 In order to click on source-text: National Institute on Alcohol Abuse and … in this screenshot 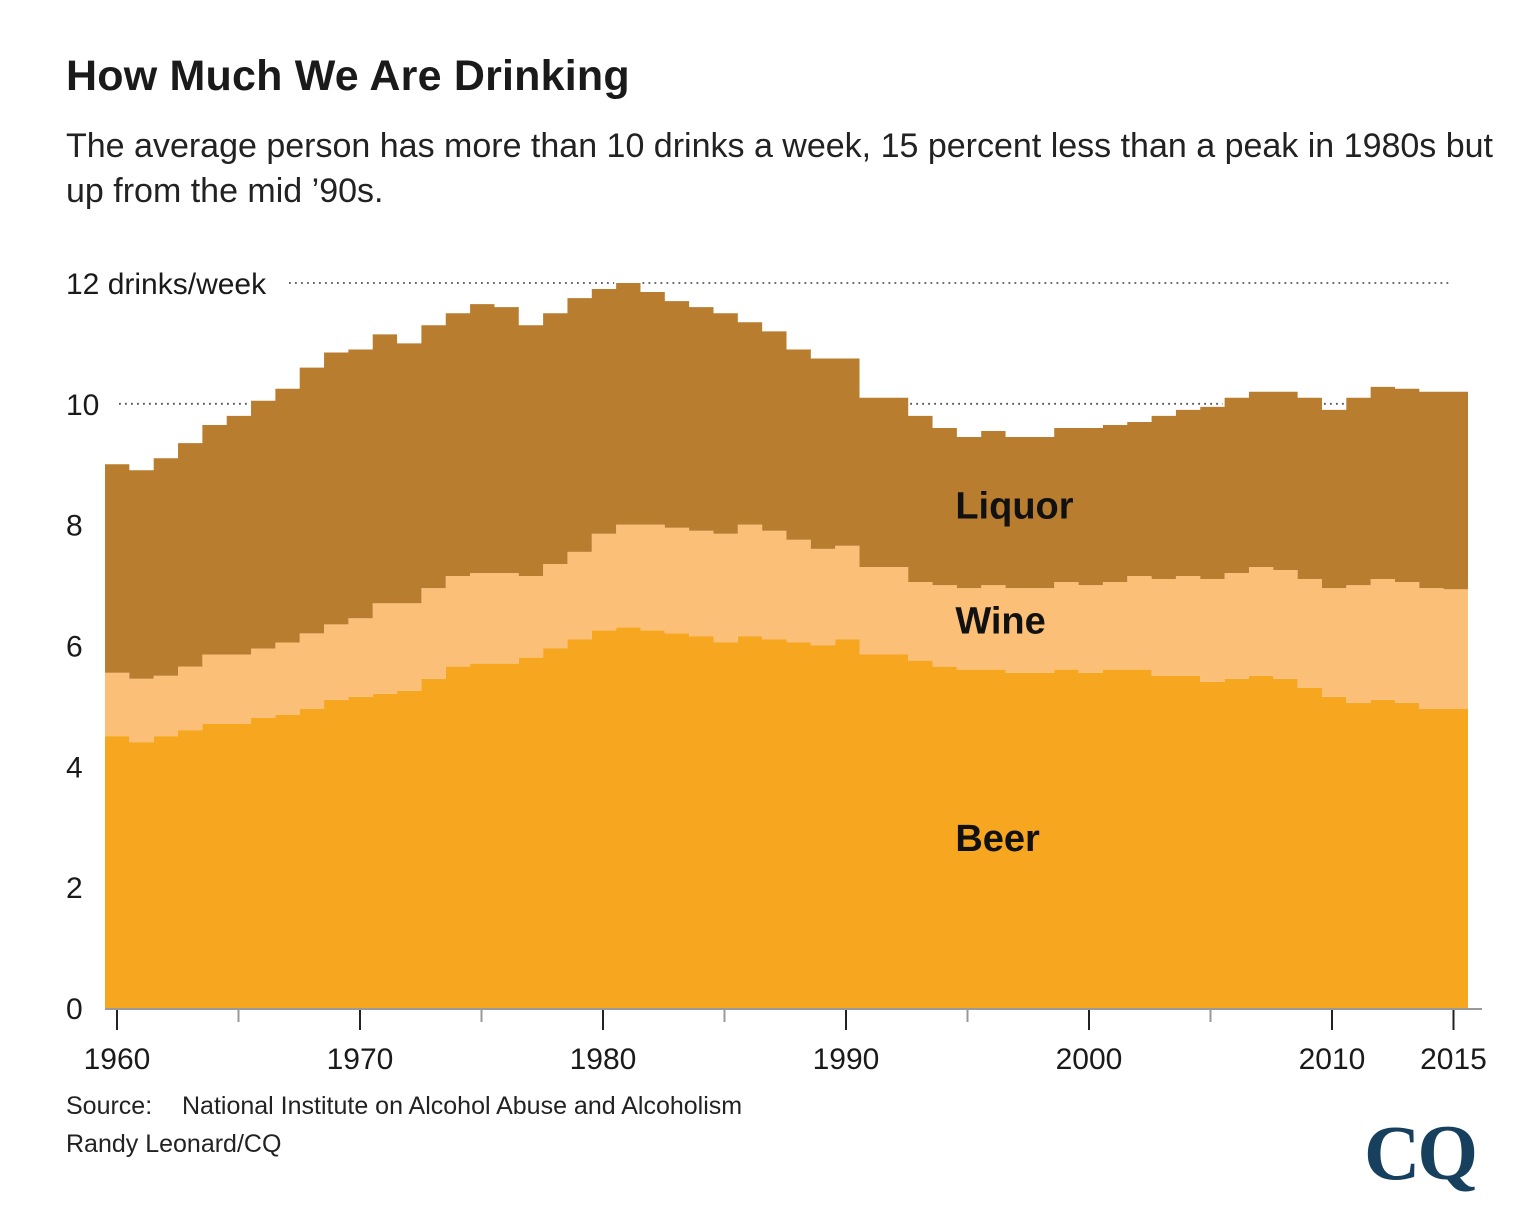, I will do `click(462, 1106)`.